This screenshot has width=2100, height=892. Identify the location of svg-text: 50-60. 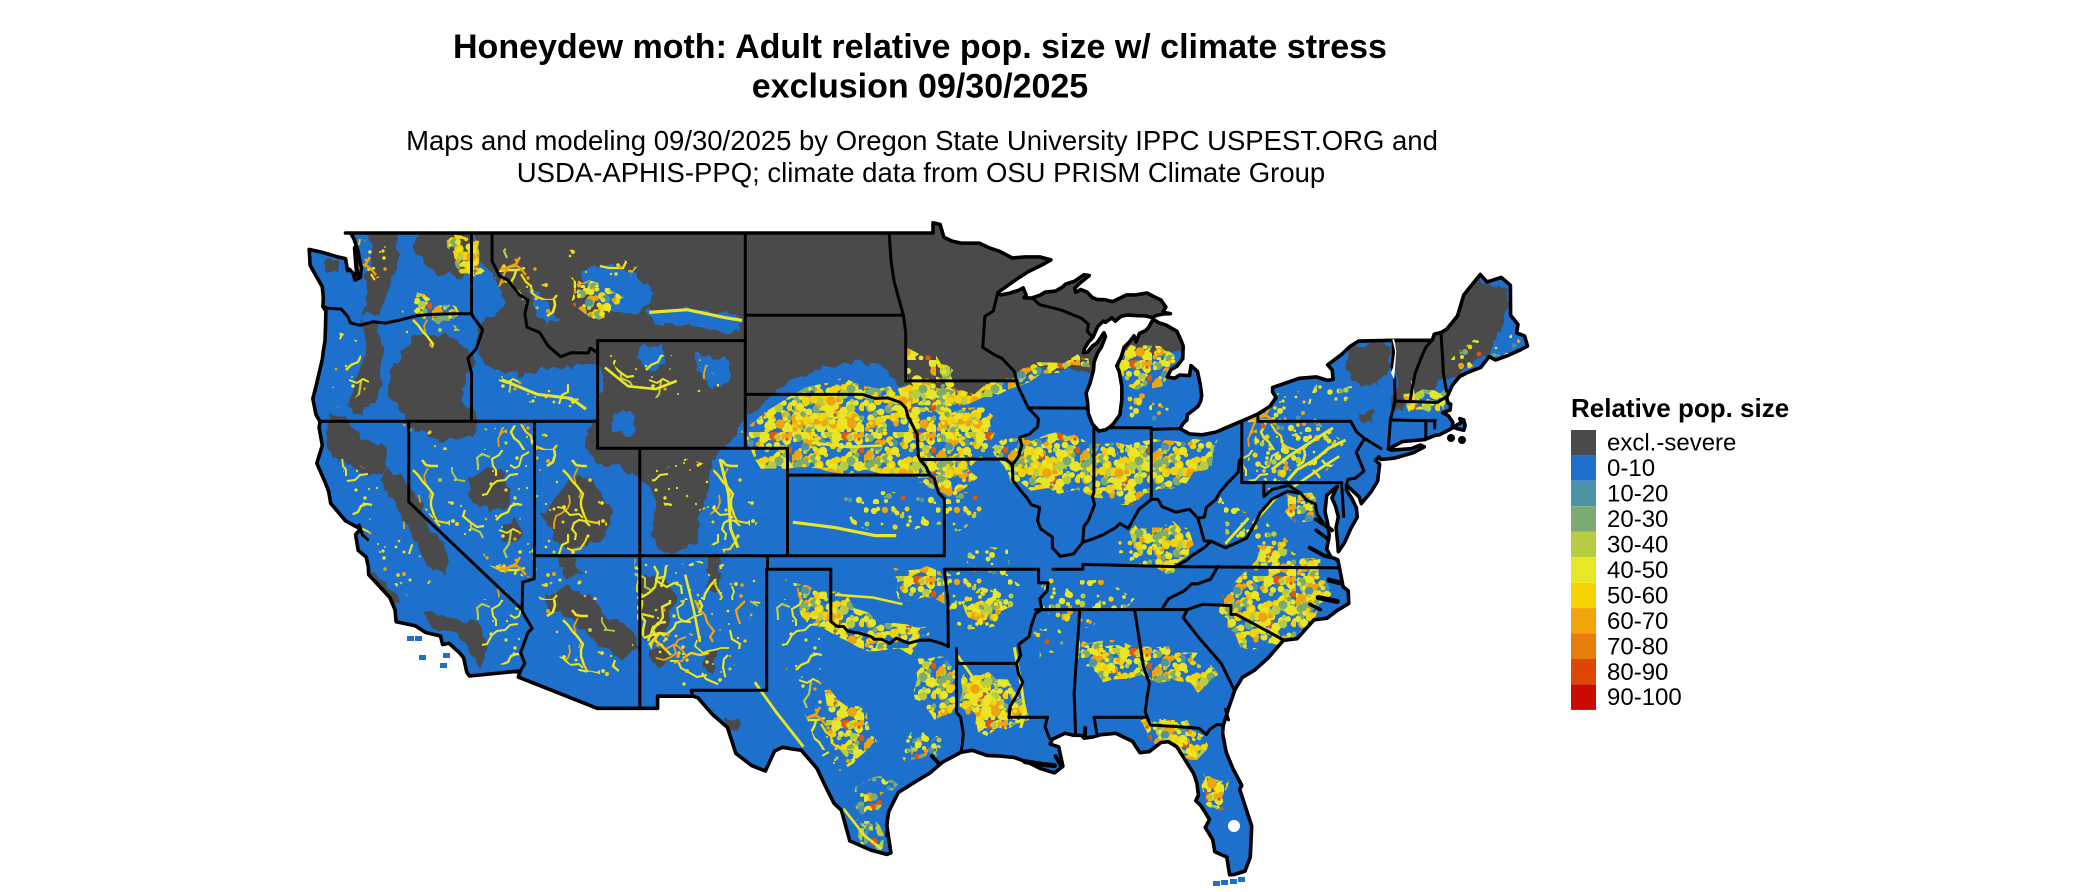
(1637, 595).